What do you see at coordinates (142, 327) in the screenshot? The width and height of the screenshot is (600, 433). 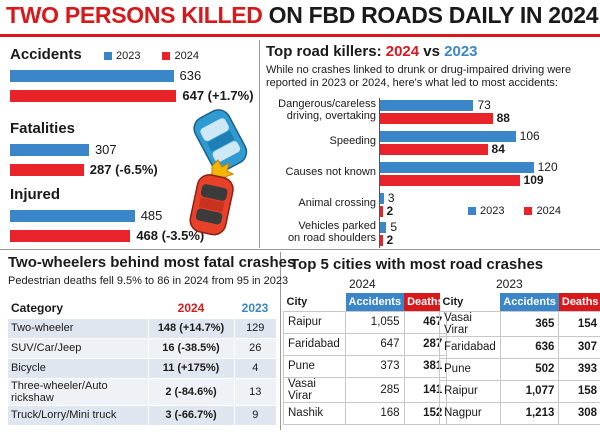 I see `table-row: Two-wheeler 148 (+14.7%) 129` at bounding box center [142, 327].